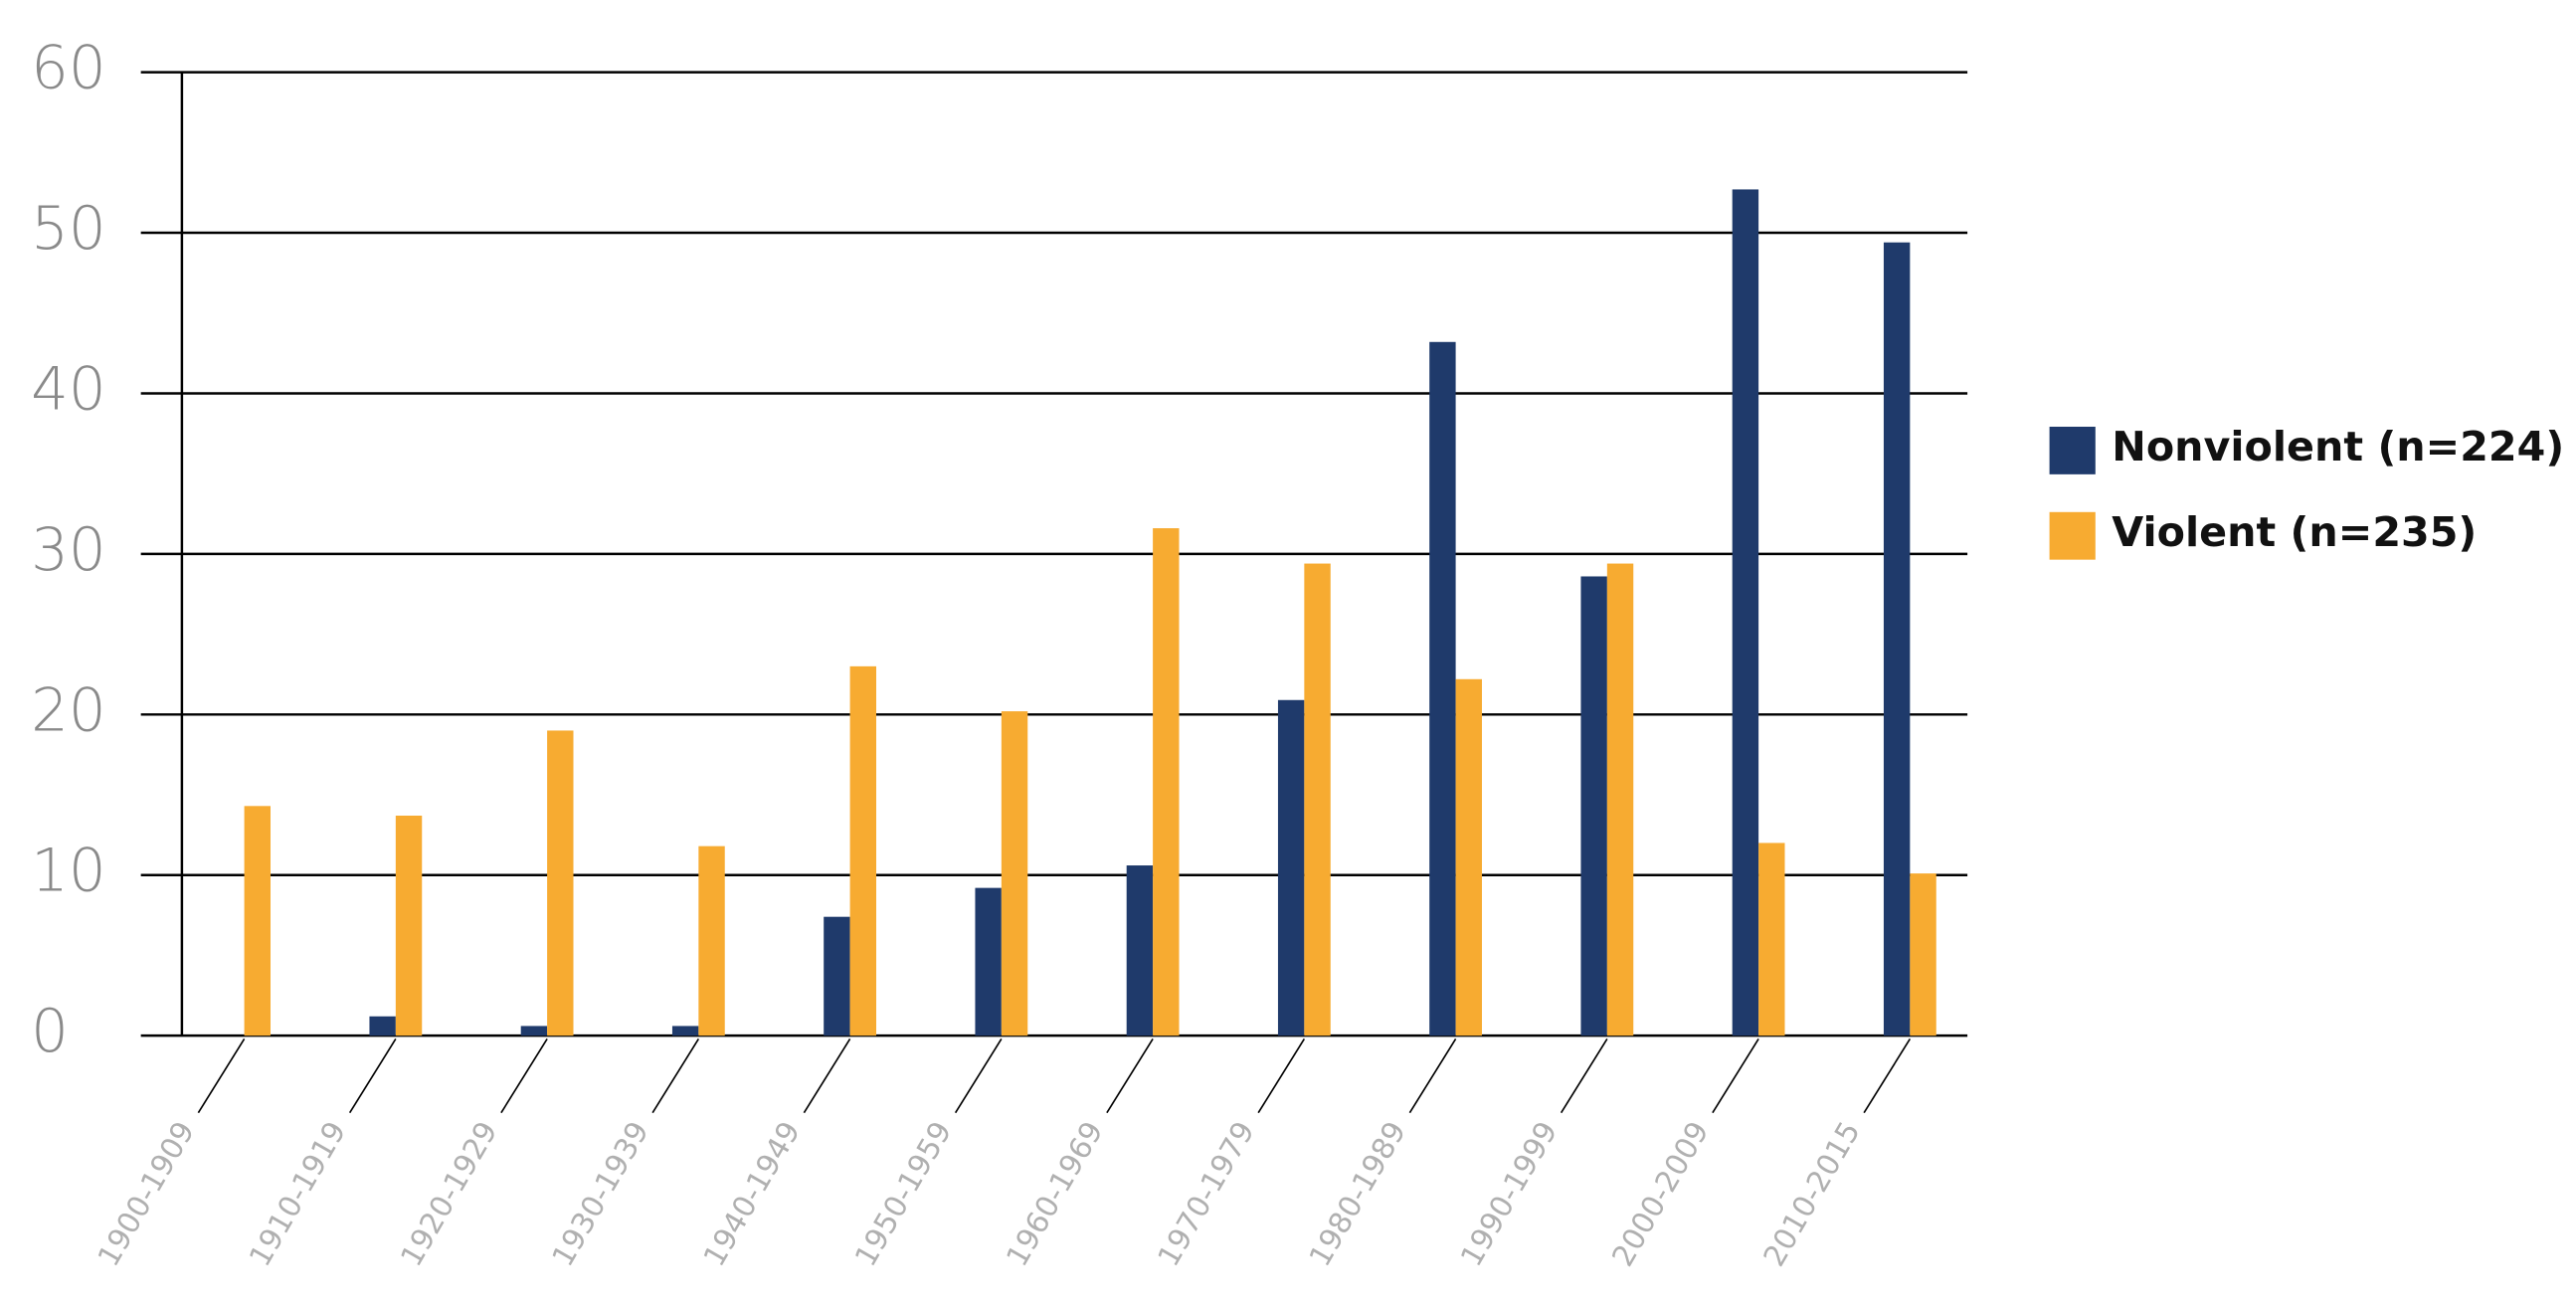 The height and width of the screenshot is (1313, 2576). What do you see at coordinates (68, 229) in the screenshot?
I see `y-tick-label: 50` at bounding box center [68, 229].